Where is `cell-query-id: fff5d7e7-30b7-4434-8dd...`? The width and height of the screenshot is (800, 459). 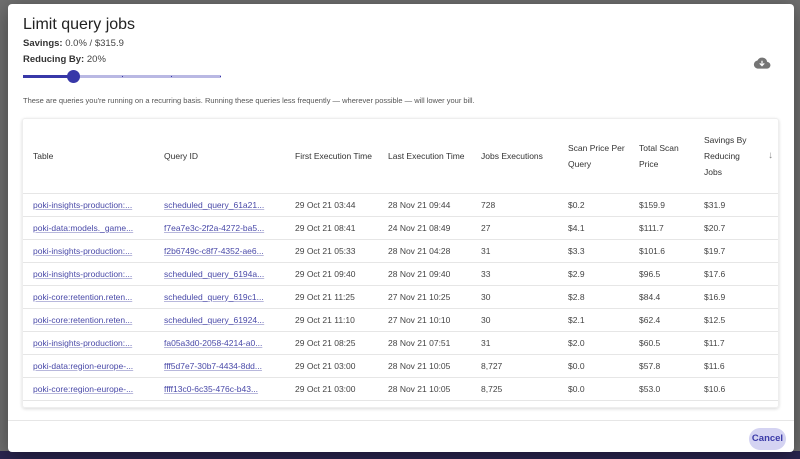
cell-query-id: fff5d7e7-30b7-4434-8dd... is located at coordinates (219, 366).